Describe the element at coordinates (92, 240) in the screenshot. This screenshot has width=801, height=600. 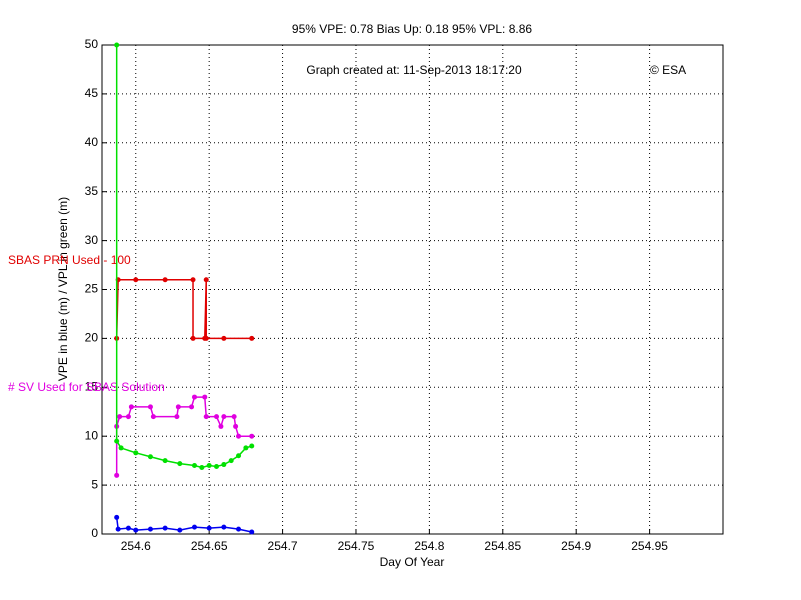
I see `y-tick-label: 30` at that location.